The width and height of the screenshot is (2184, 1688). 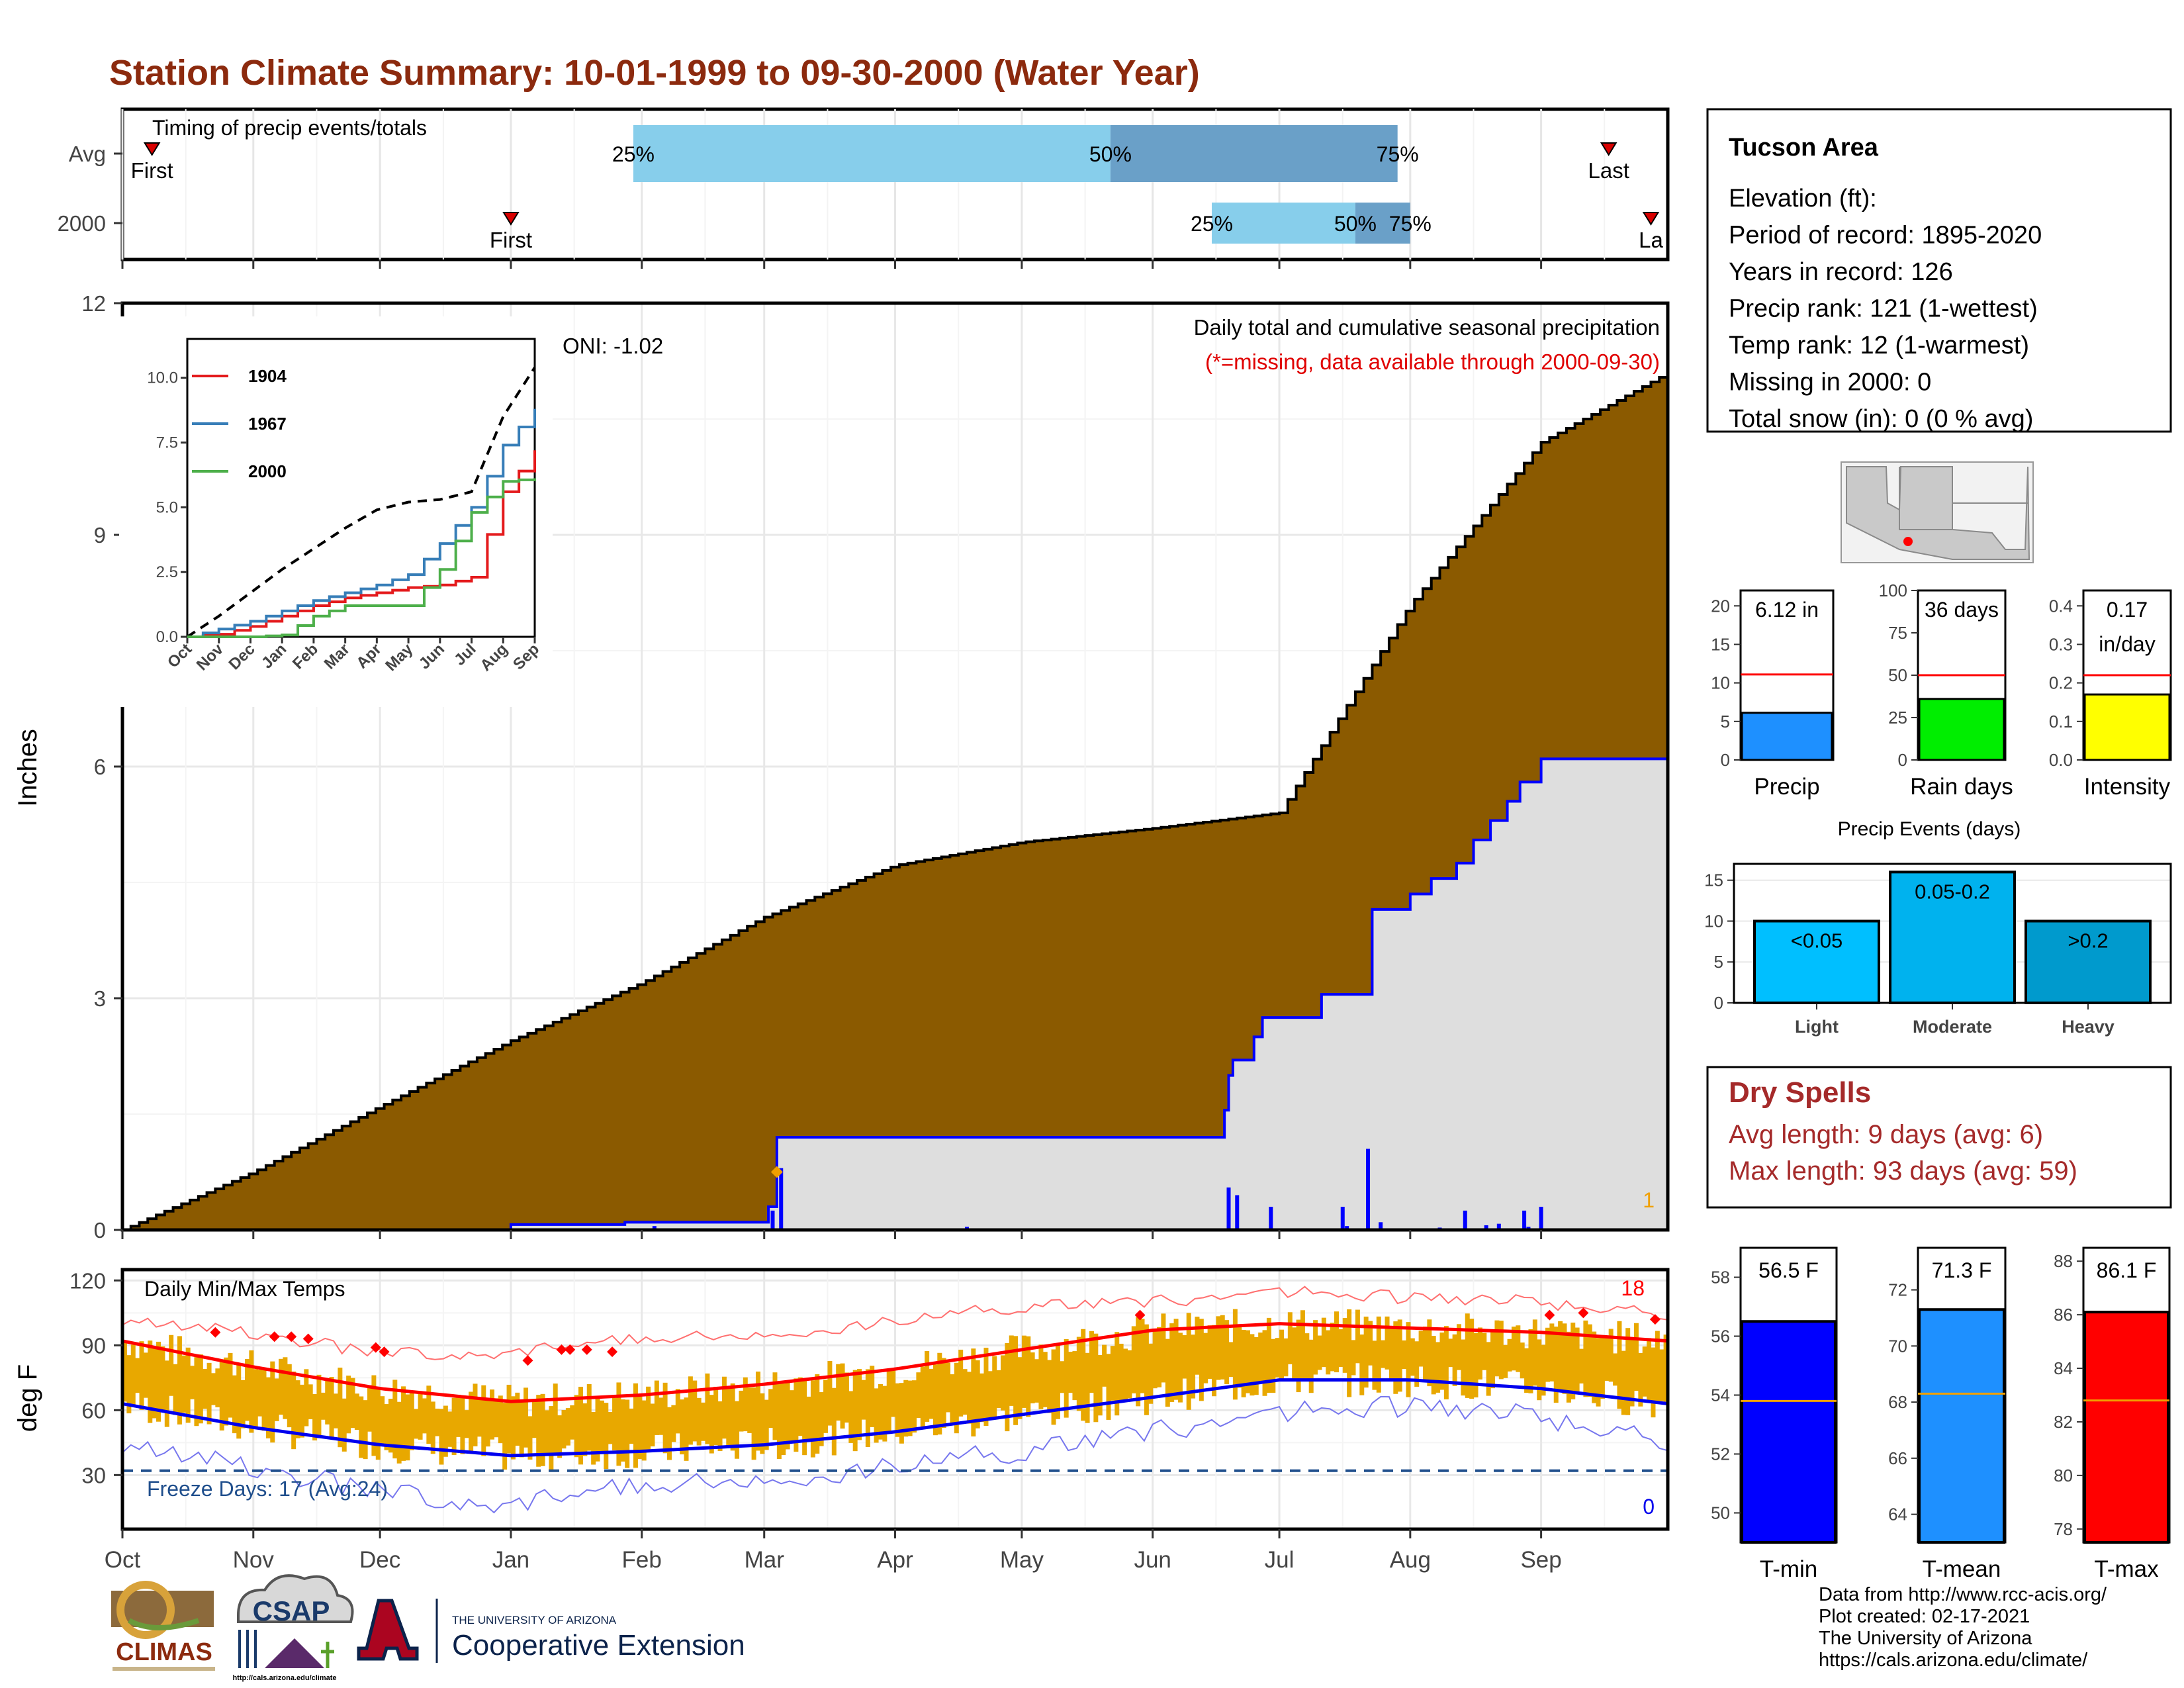 What do you see at coordinates (895, 1560) in the screenshot?
I see `month-tick-label: Apr` at bounding box center [895, 1560].